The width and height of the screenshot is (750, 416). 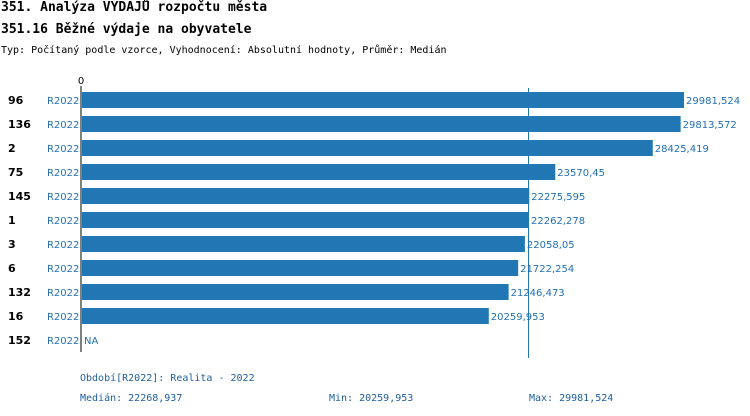 What do you see at coordinates (19, 196) in the screenshot?
I see `row-label: 145` at bounding box center [19, 196].